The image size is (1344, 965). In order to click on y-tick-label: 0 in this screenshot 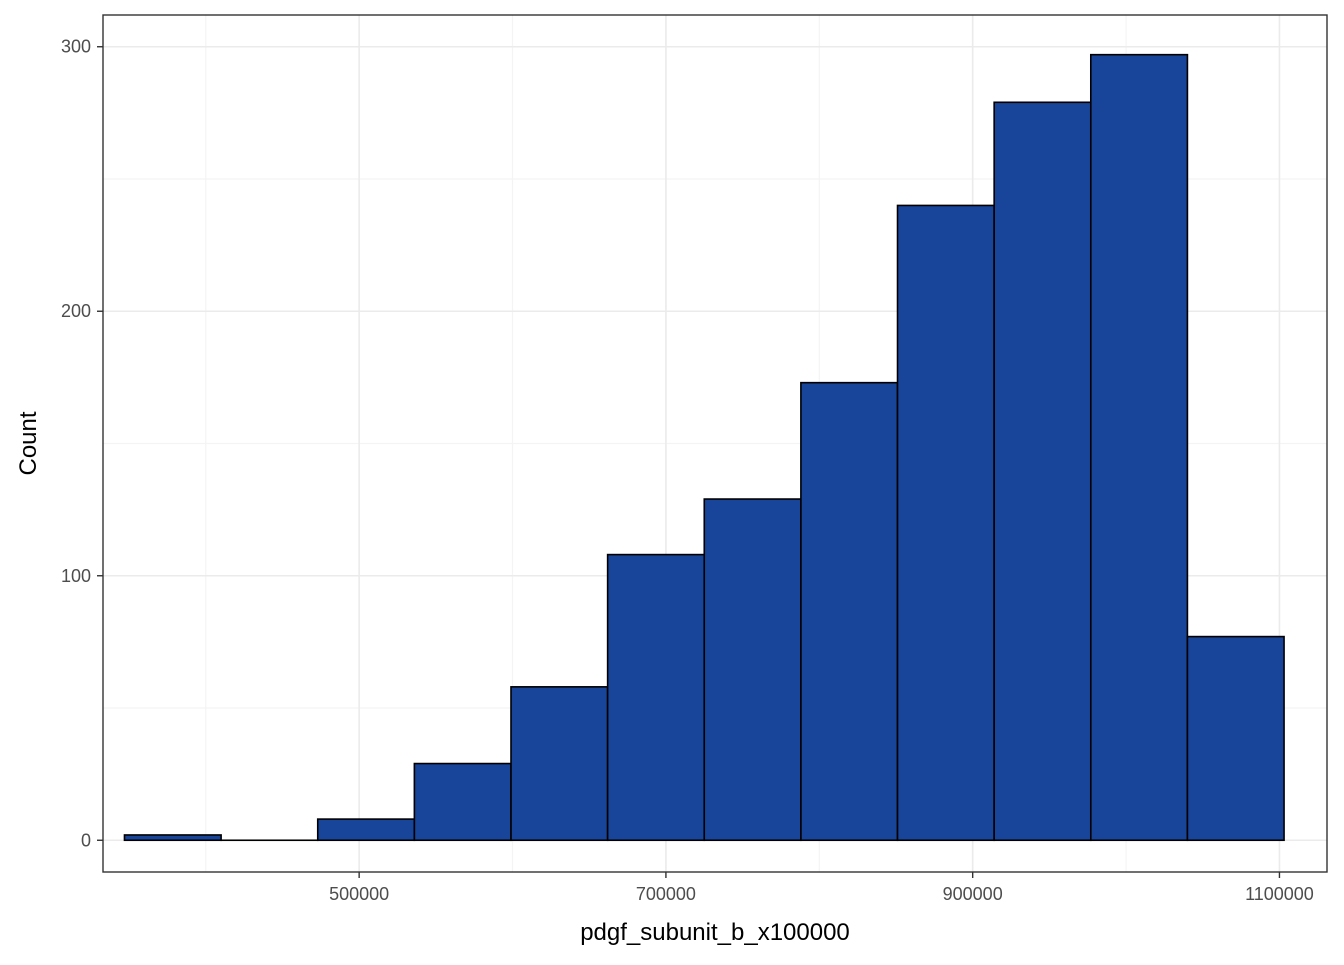, I will do `click(86, 840)`.